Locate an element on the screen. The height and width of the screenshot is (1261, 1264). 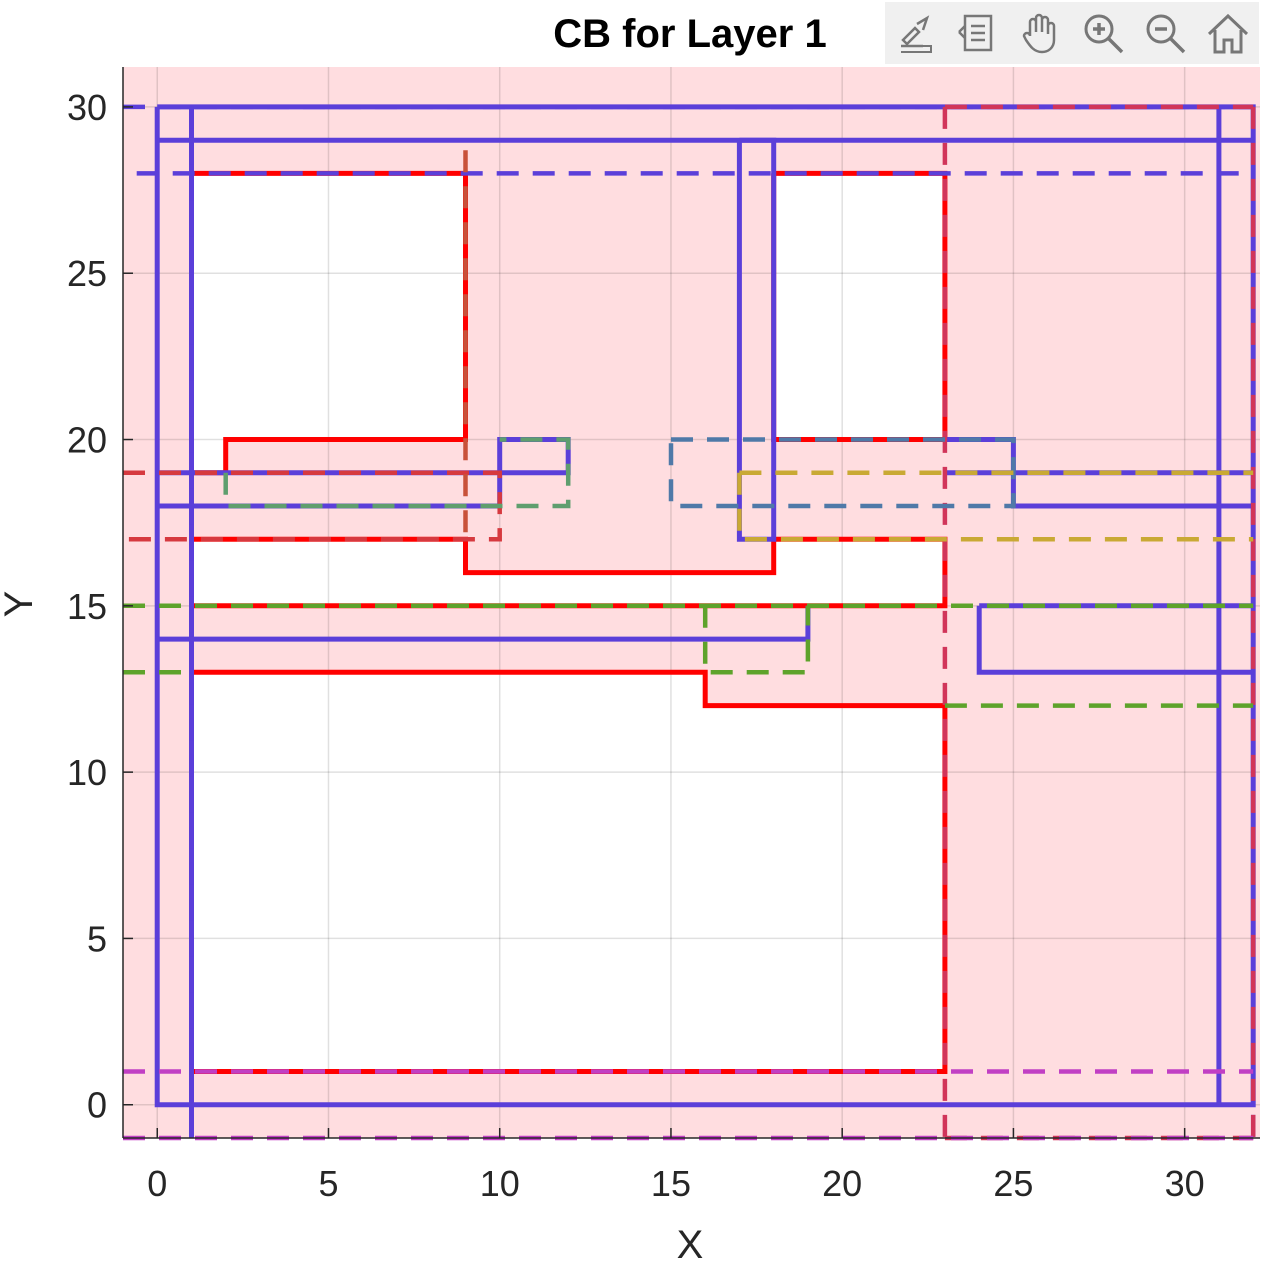
zoom-in-icon is located at coordinates (1104, 34).